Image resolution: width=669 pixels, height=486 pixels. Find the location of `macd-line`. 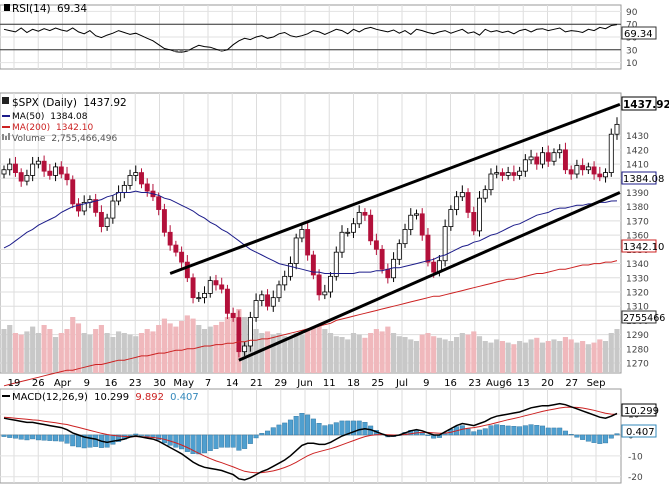

macd-line is located at coordinates (310, 441).